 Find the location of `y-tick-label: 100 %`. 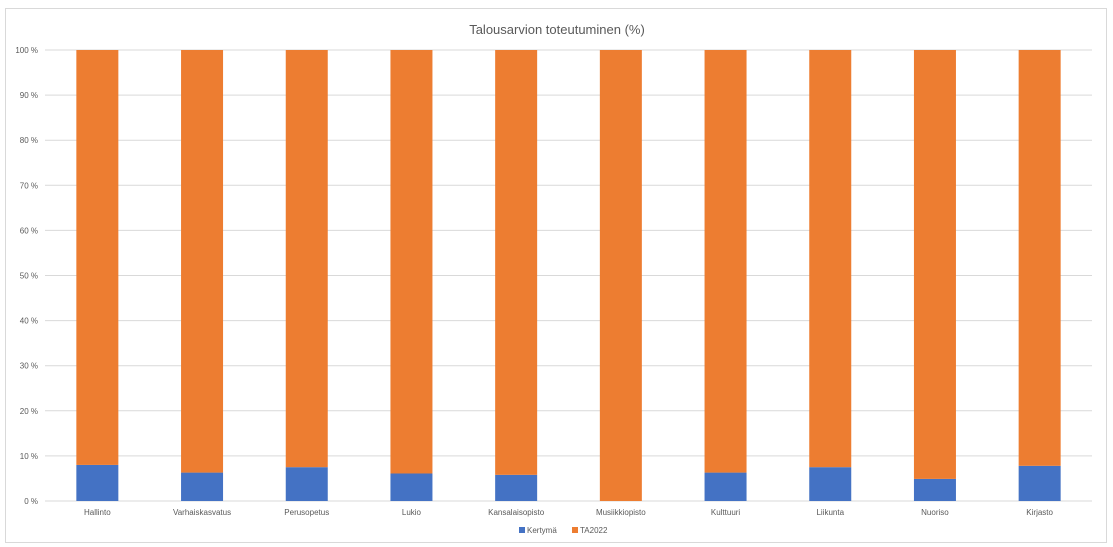

y-tick-label: 100 % is located at coordinates (26, 50).